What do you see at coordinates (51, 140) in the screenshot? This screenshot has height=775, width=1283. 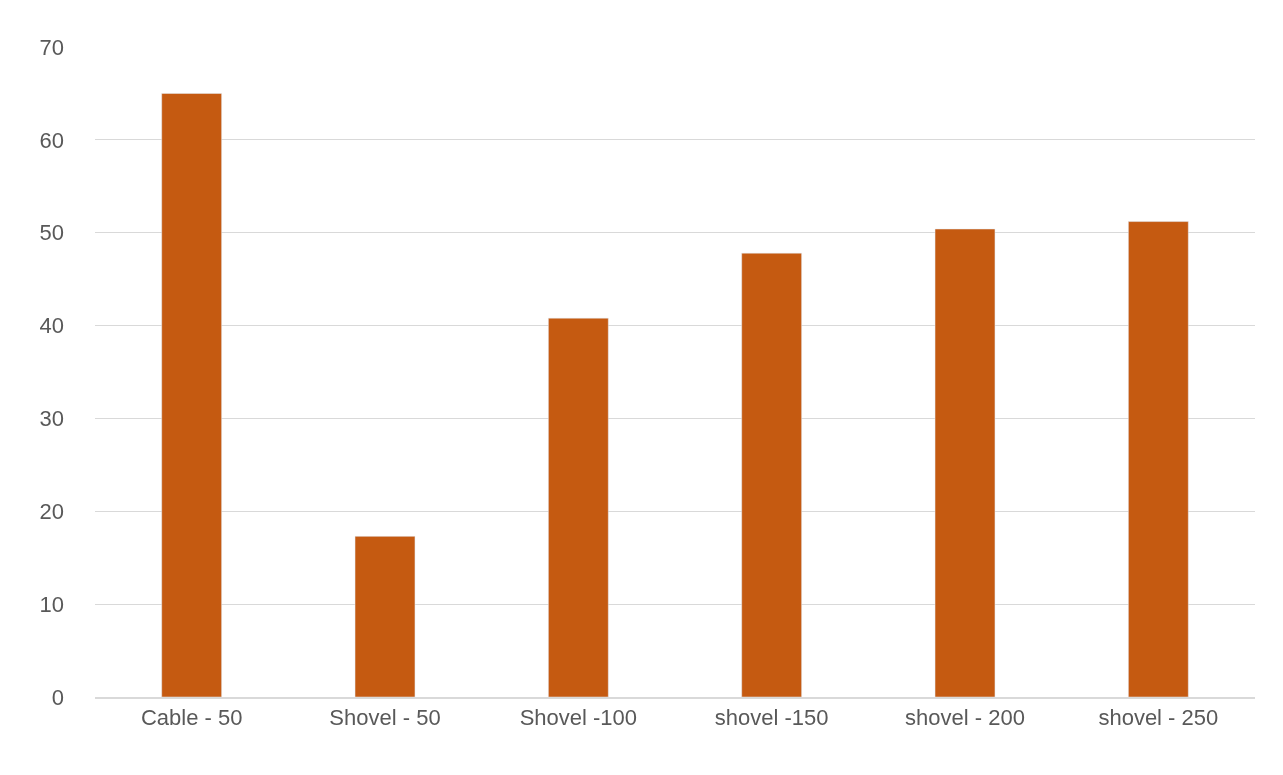 I see `y-tick-label: 60` at bounding box center [51, 140].